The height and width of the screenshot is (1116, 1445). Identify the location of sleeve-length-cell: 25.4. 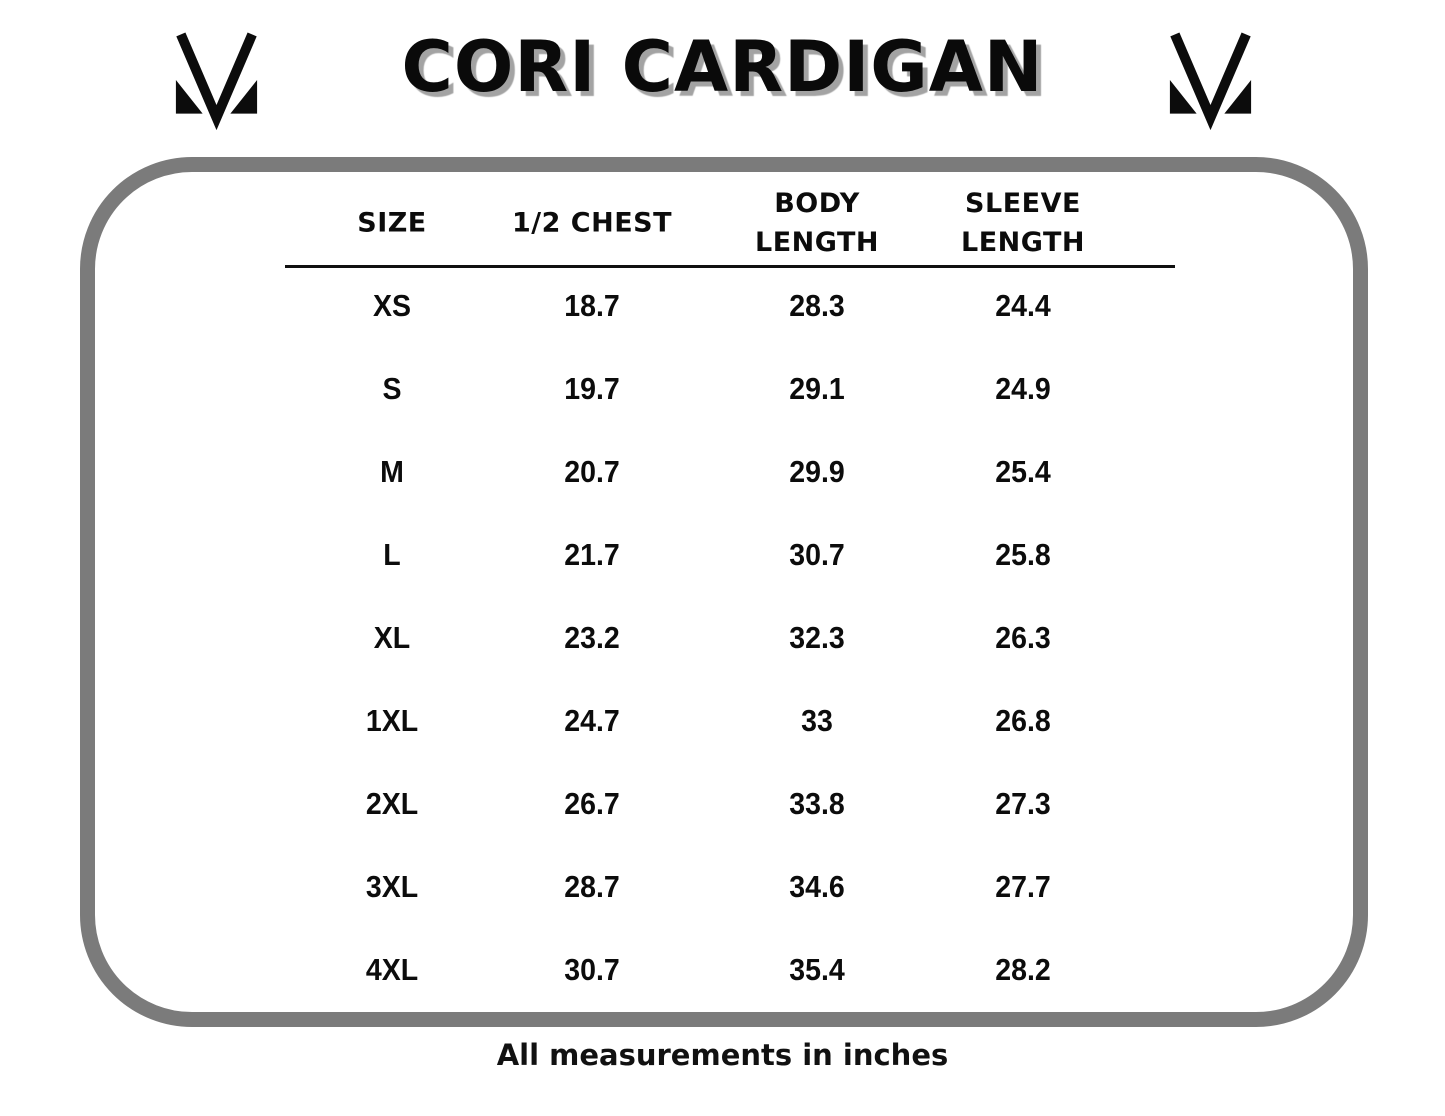
(1023, 471).